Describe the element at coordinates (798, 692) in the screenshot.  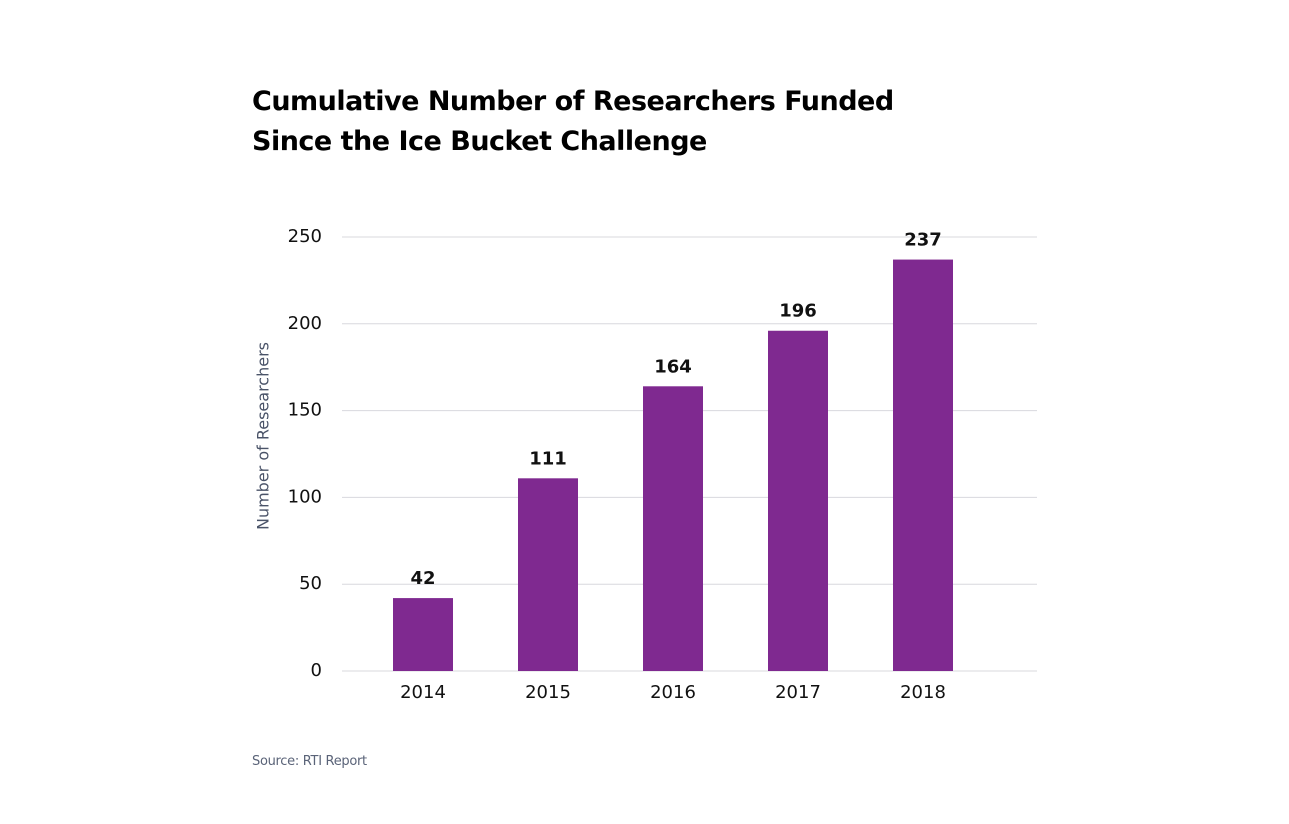
I see `x-tick-label: 2017` at that location.